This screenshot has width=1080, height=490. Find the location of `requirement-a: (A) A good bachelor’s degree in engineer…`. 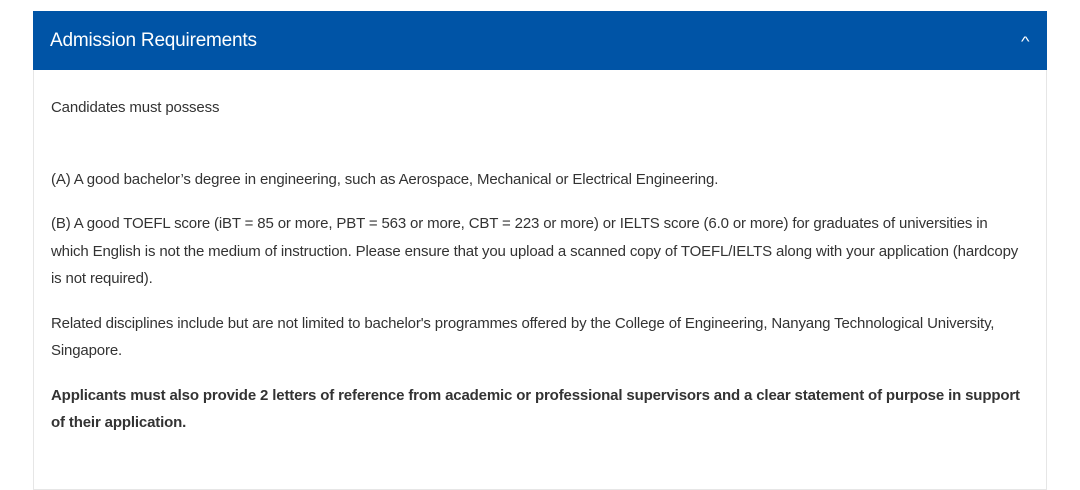

requirement-a: (A) A good bachelor’s degree in engineer… is located at coordinates (385, 179).